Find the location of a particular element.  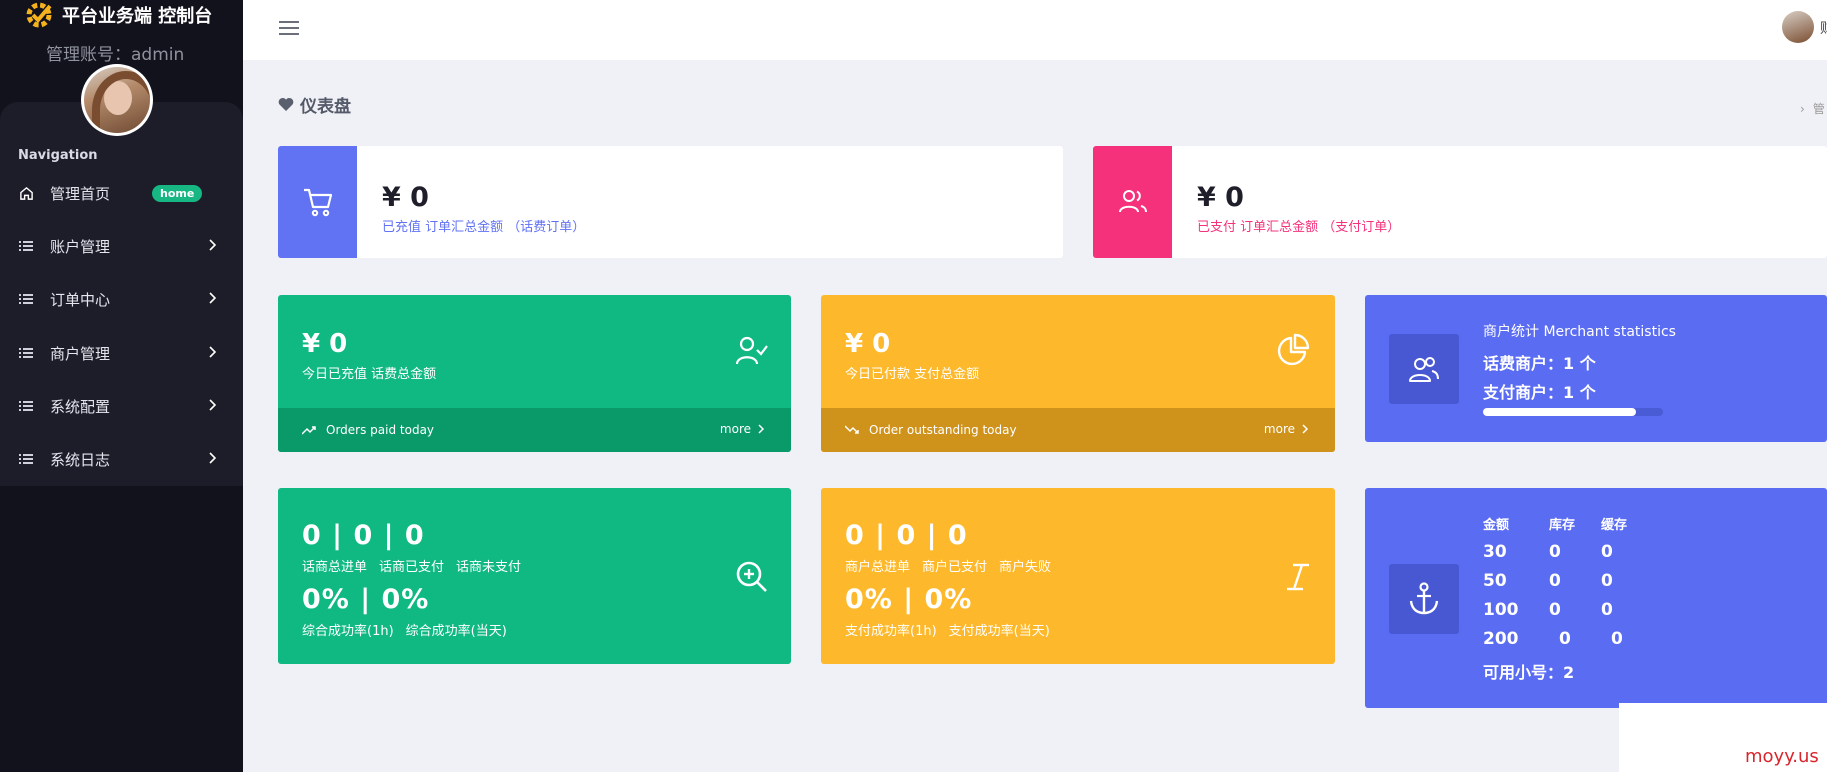

cart-icon-box is located at coordinates (317, 202).